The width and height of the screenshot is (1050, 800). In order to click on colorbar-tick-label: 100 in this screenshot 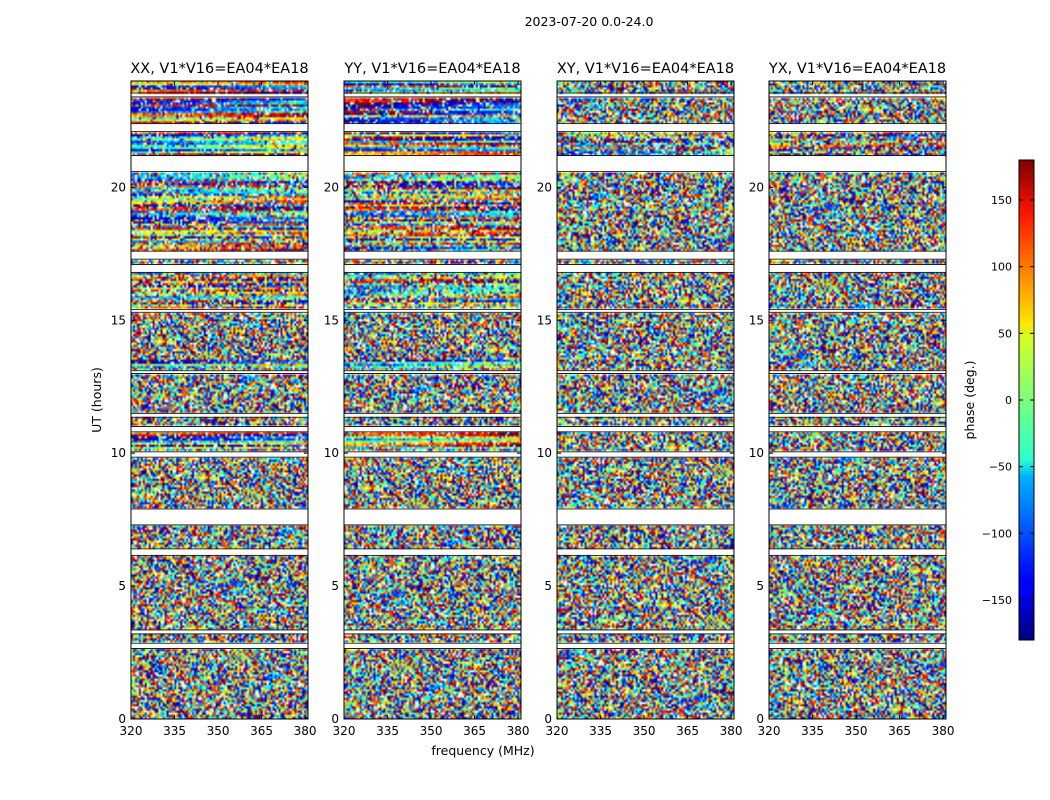, I will do `click(1001, 267)`.